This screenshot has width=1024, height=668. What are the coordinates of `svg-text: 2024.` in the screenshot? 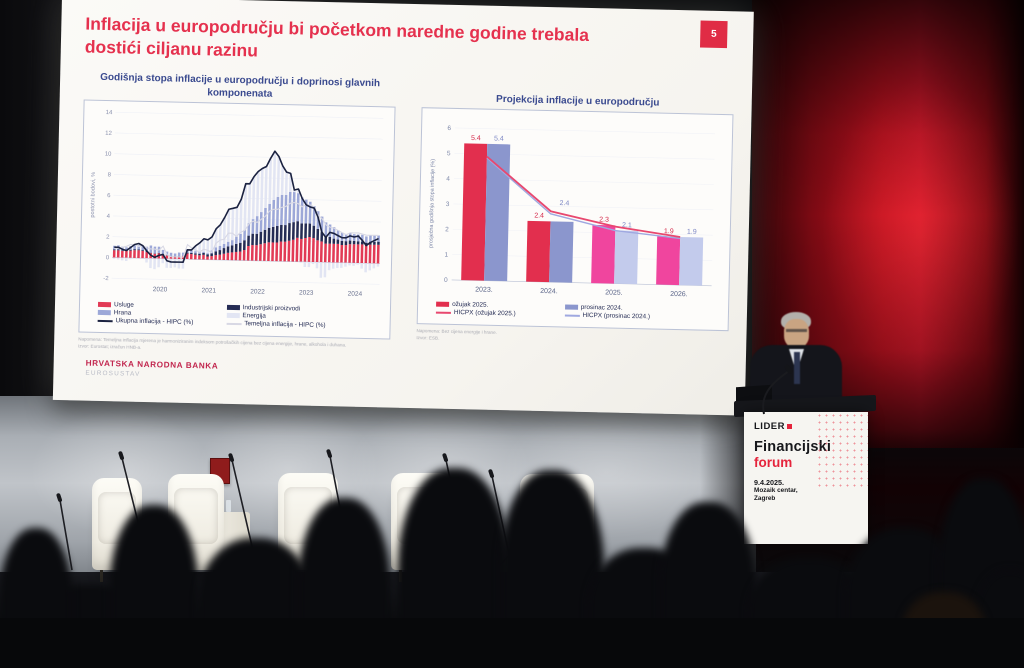 It's located at (549, 291).